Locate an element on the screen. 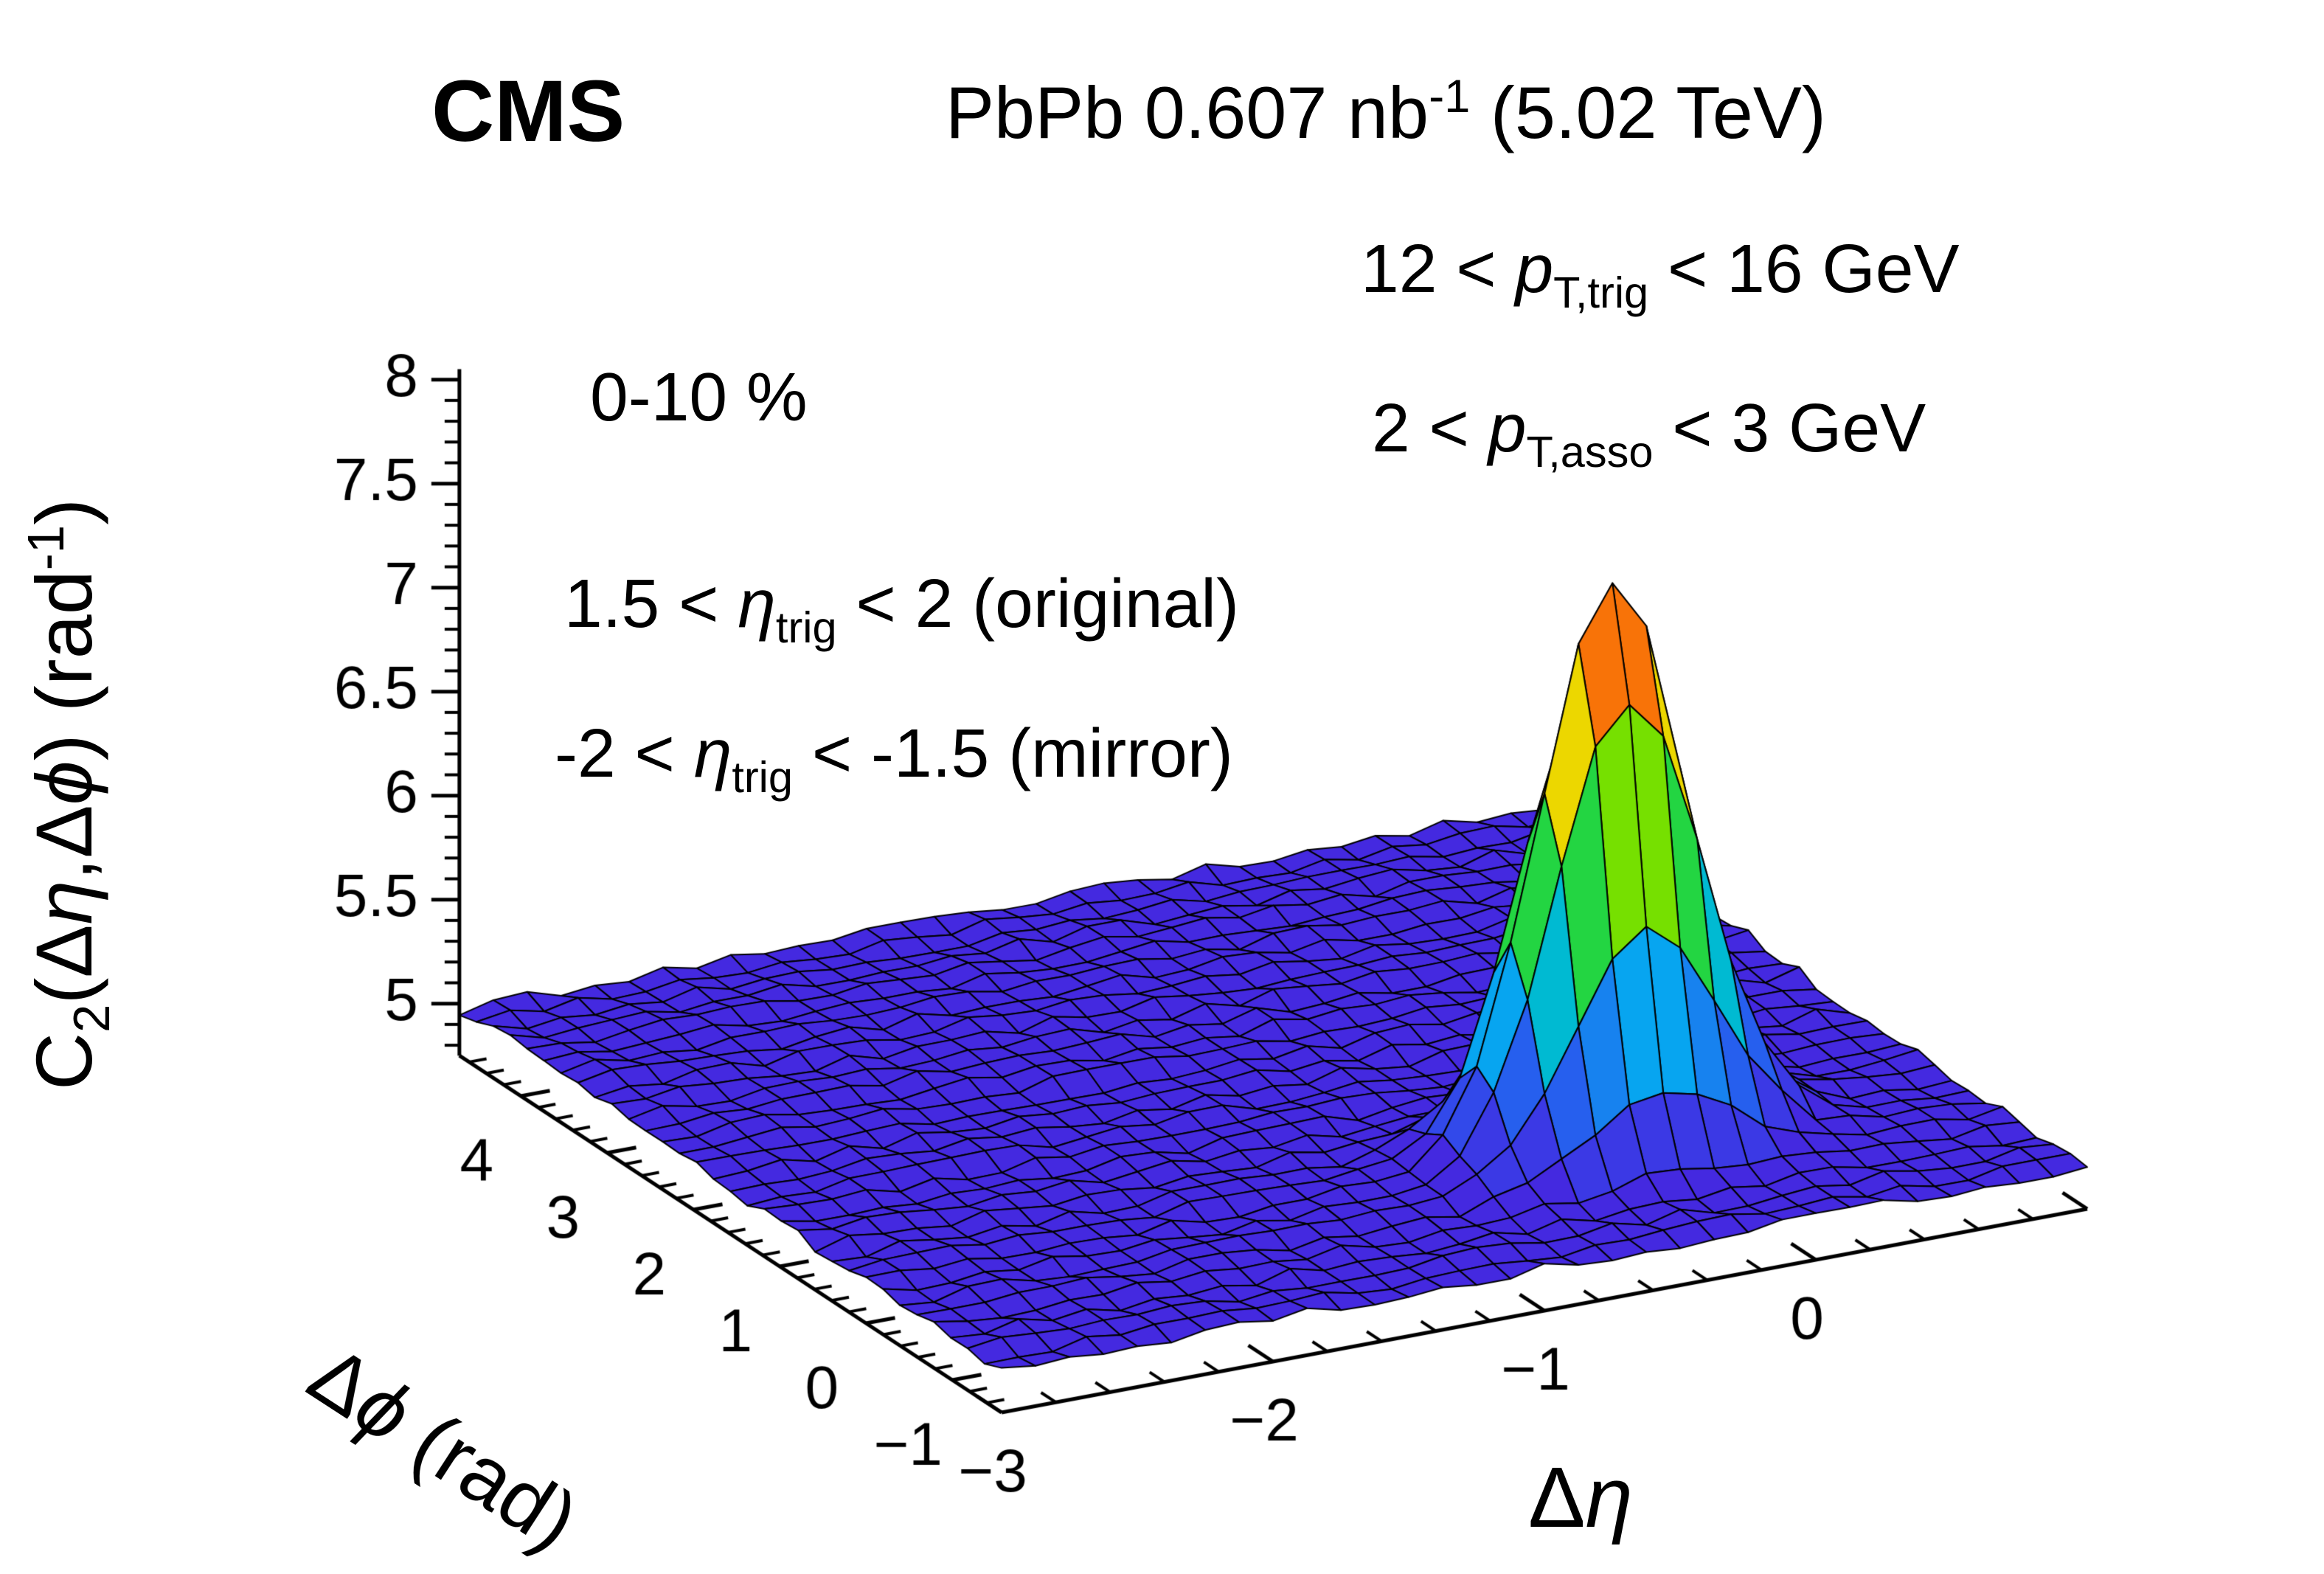 The image size is (2324, 1574). x-axis-title: Δη is located at coordinates (1580, 1497).